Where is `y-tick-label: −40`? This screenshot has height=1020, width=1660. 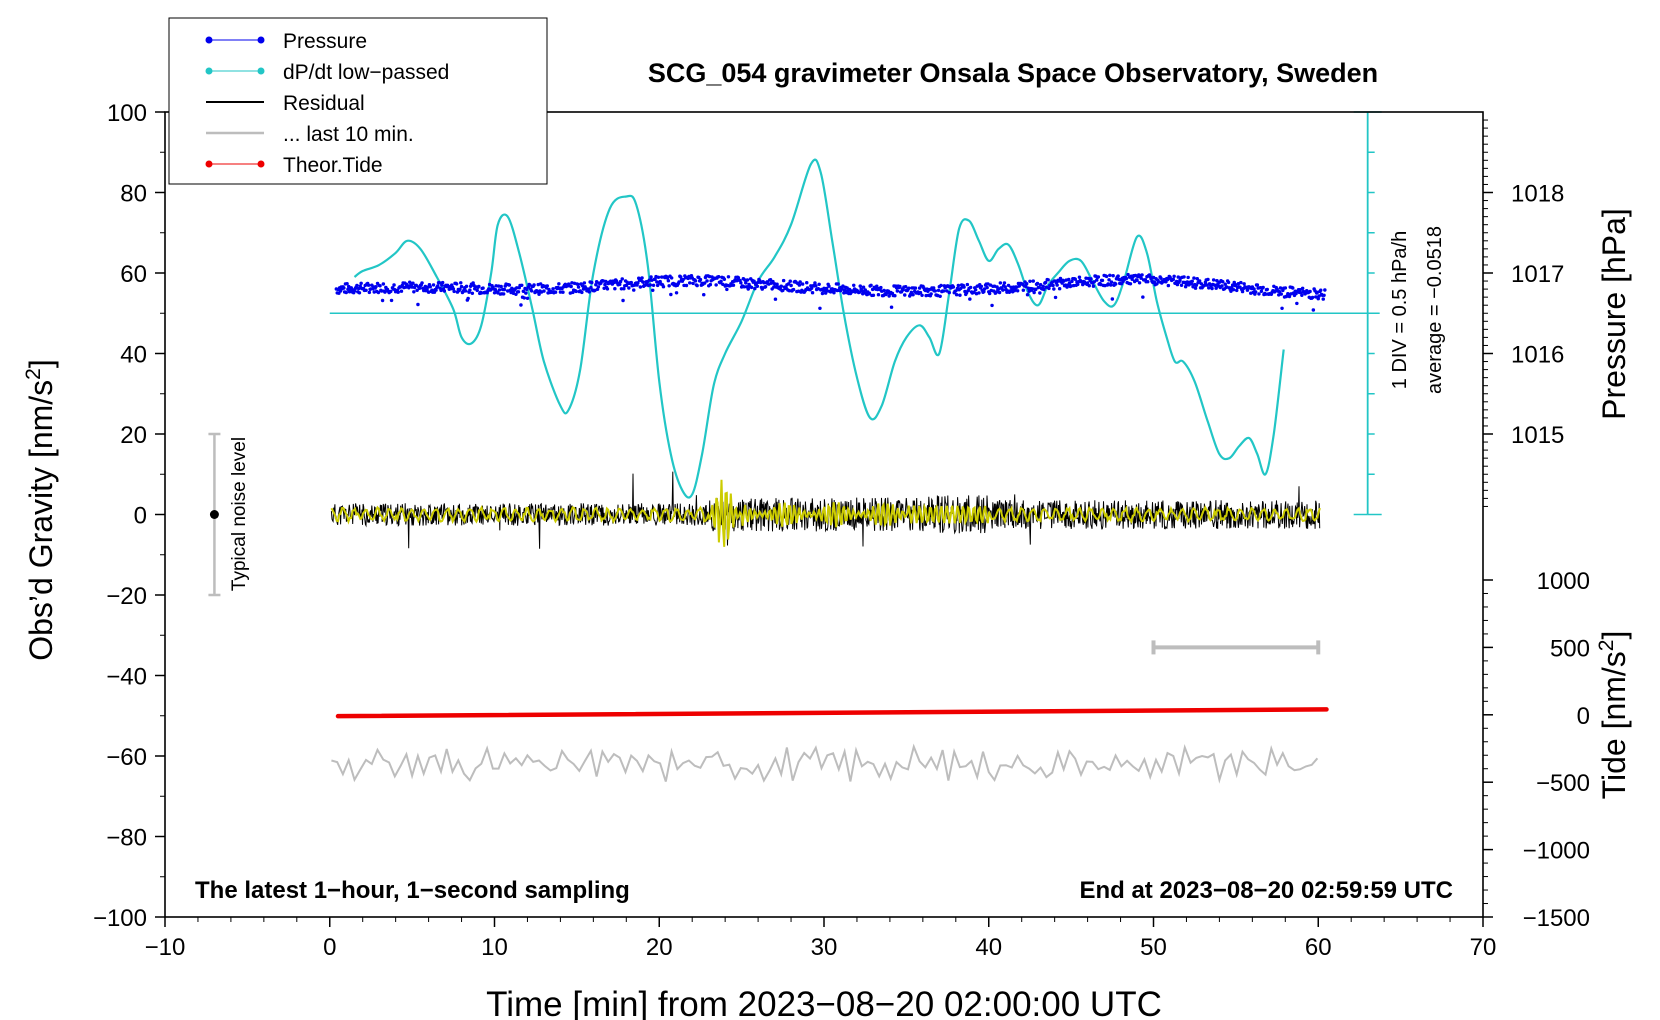 y-tick-label: −40 is located at coordinates (126, 677).